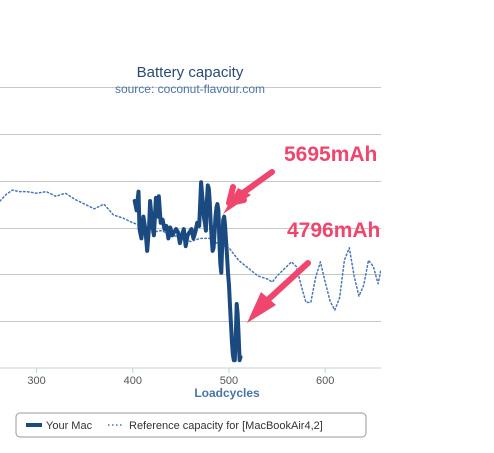 This screenshot has width=494, height=453. What do you see at coordinates (190, 72) in the screenshot?
I see `chart-title: Battery capacity` at bounding box center [190, 72].